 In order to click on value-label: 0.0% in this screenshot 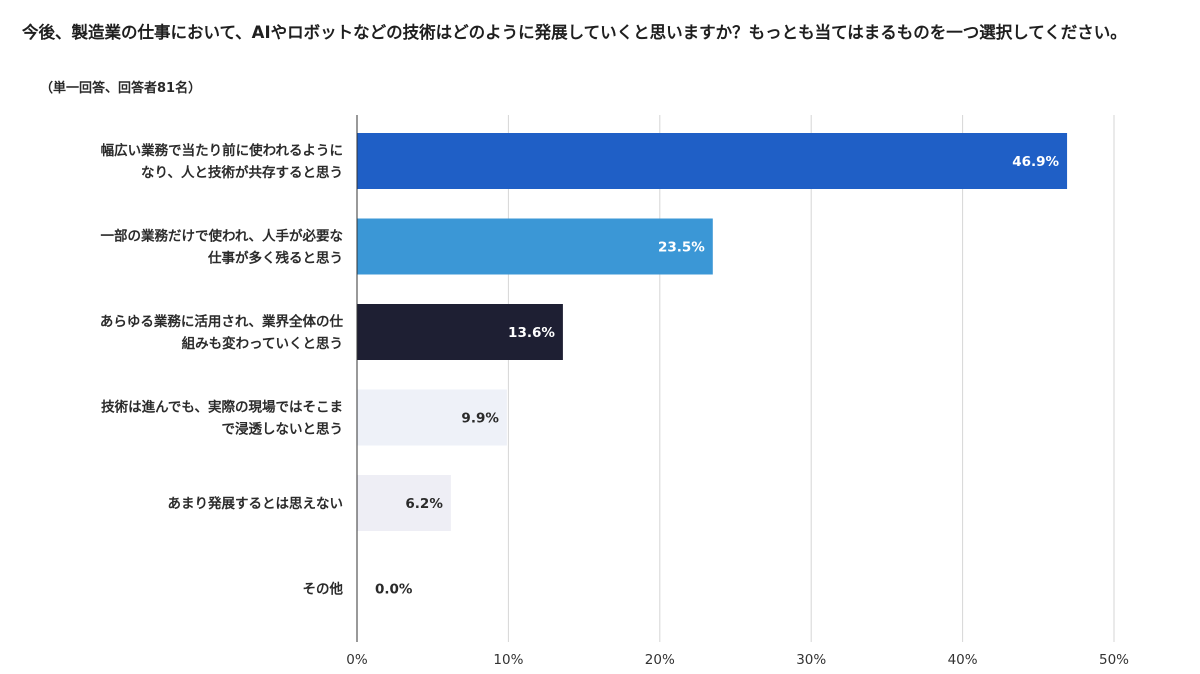, I will do `click(394, 590)`.